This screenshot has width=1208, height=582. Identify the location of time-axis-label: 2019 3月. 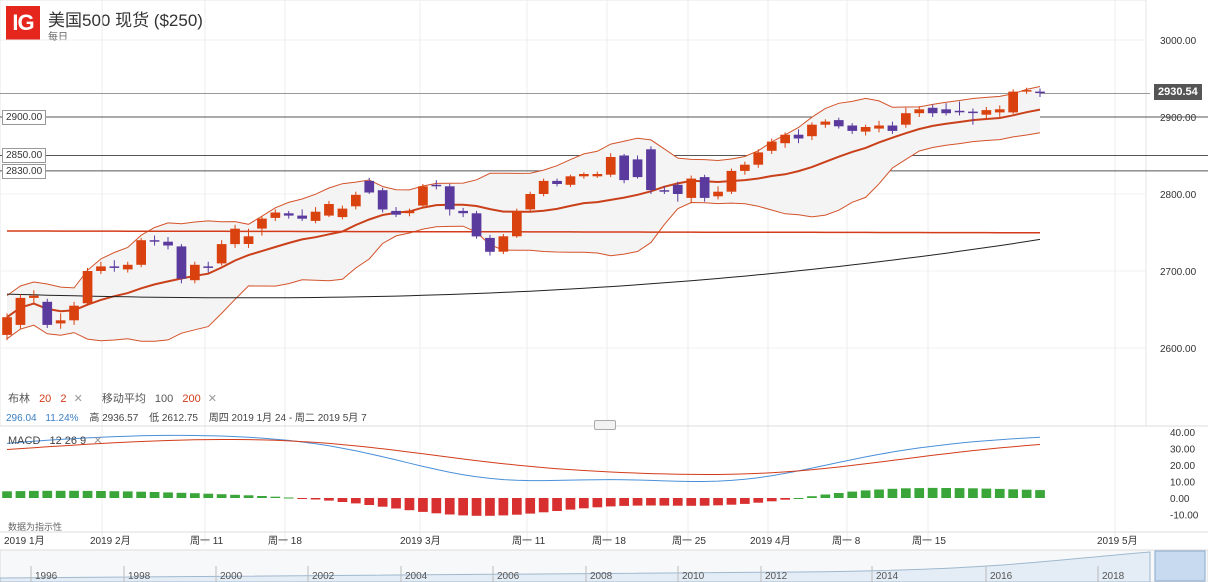
(420, 541).